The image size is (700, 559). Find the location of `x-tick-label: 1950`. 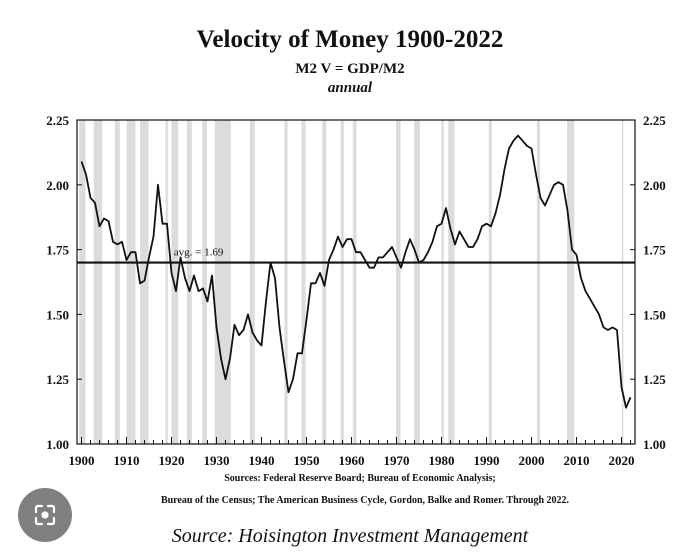

x-tick-label: 1950 is located at coordinates (307, 460).